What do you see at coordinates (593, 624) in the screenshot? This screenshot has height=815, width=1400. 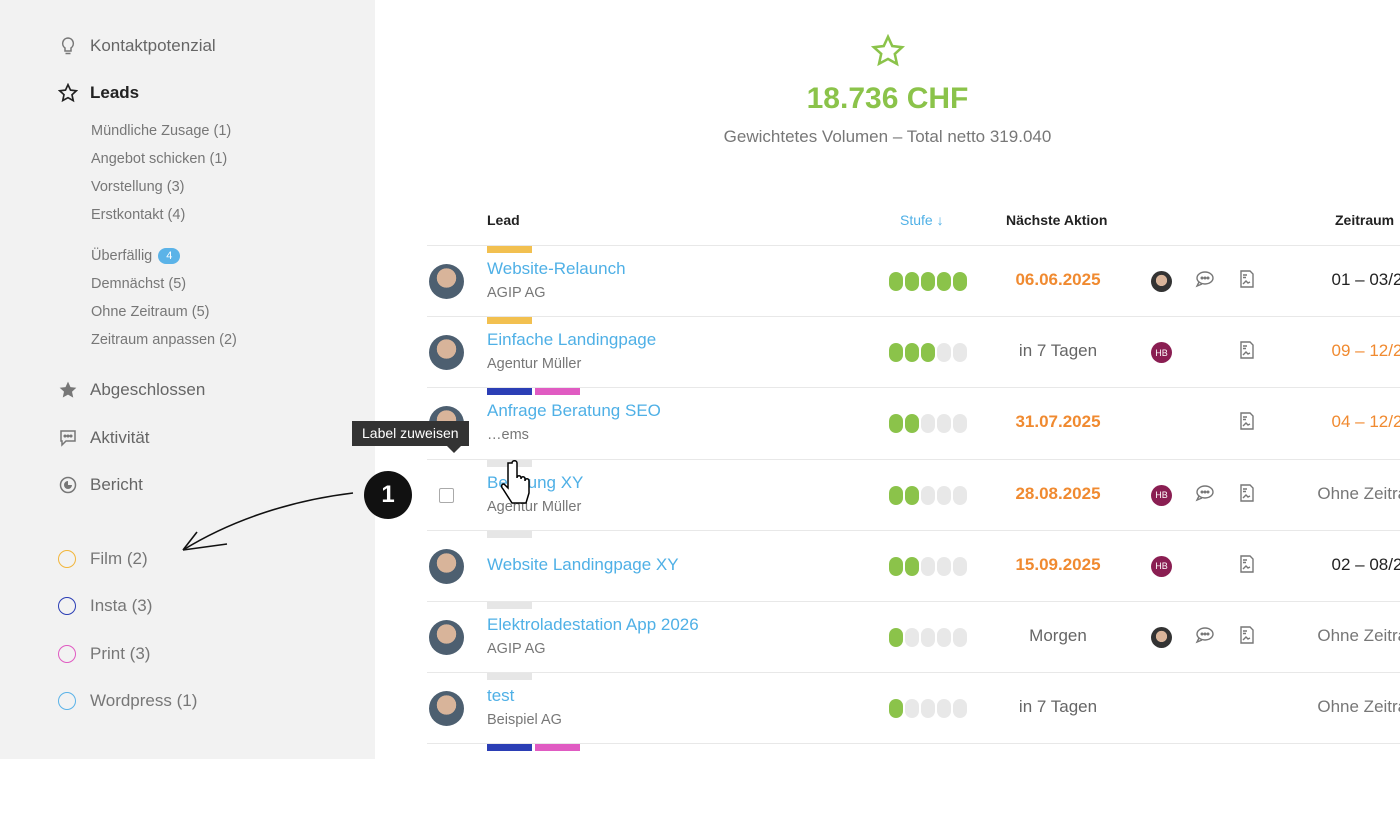 I see `lead-title: Elektroladestation App 2026` at bounding box center [593, 624].